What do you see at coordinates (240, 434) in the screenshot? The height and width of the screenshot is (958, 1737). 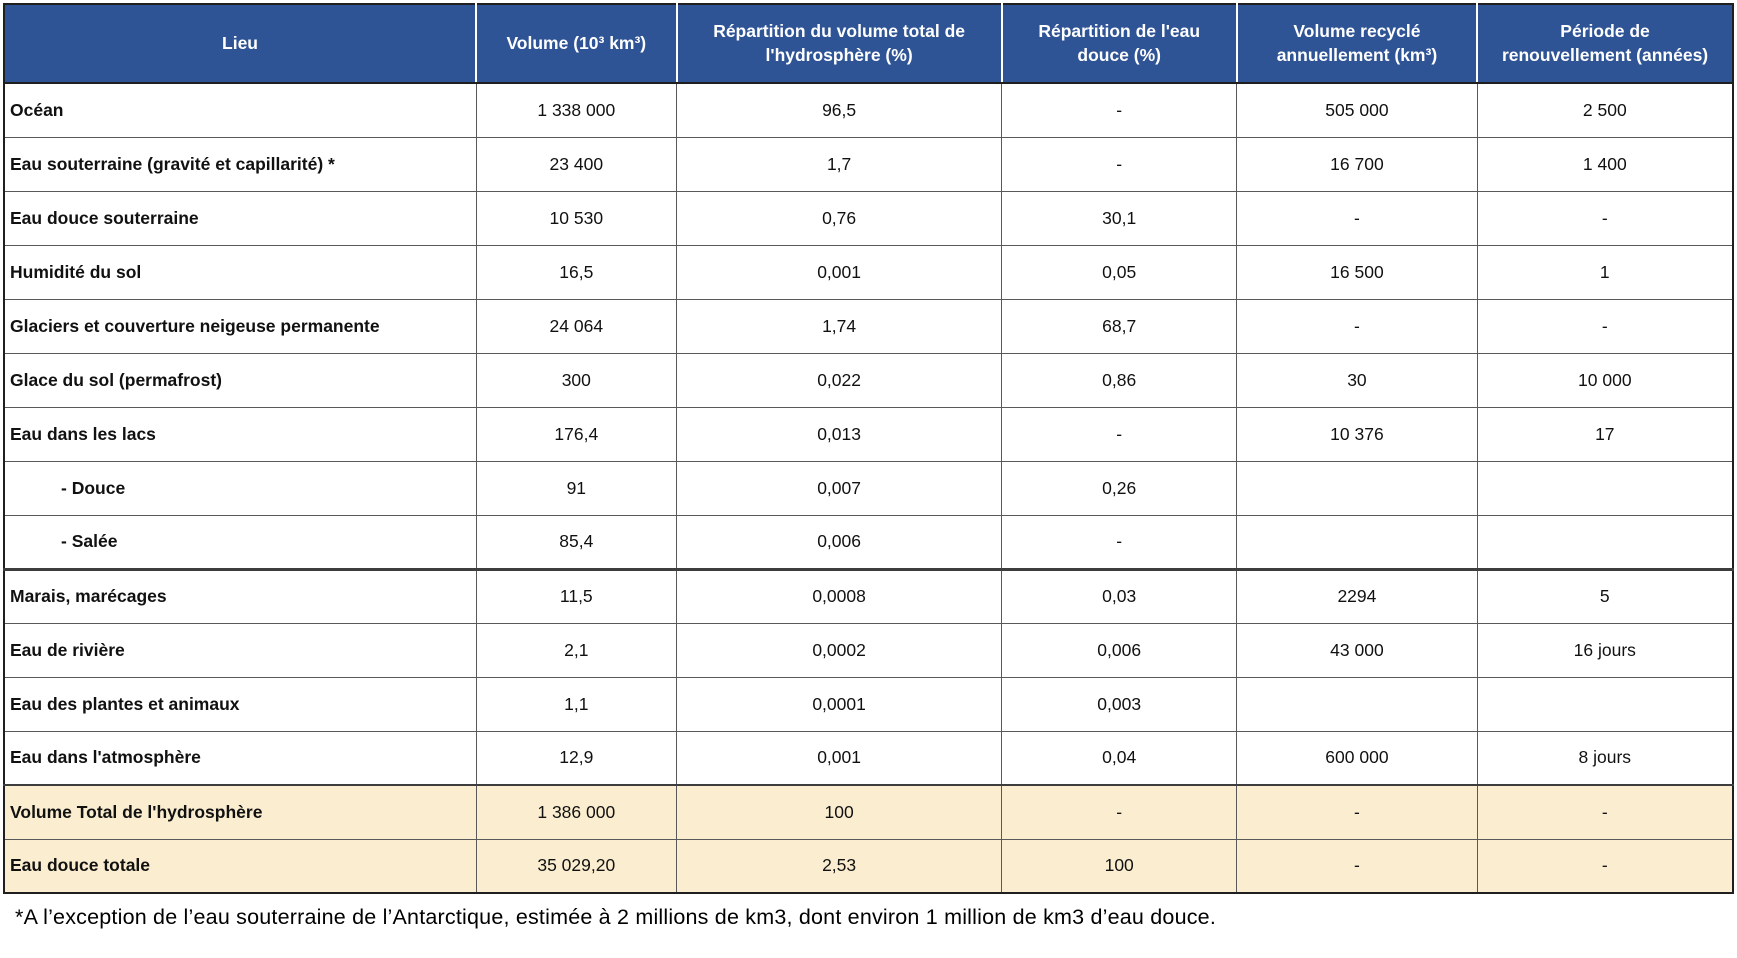 I see `row-label-cell: Eau dans les lacs` at bounding box center [240, 434].